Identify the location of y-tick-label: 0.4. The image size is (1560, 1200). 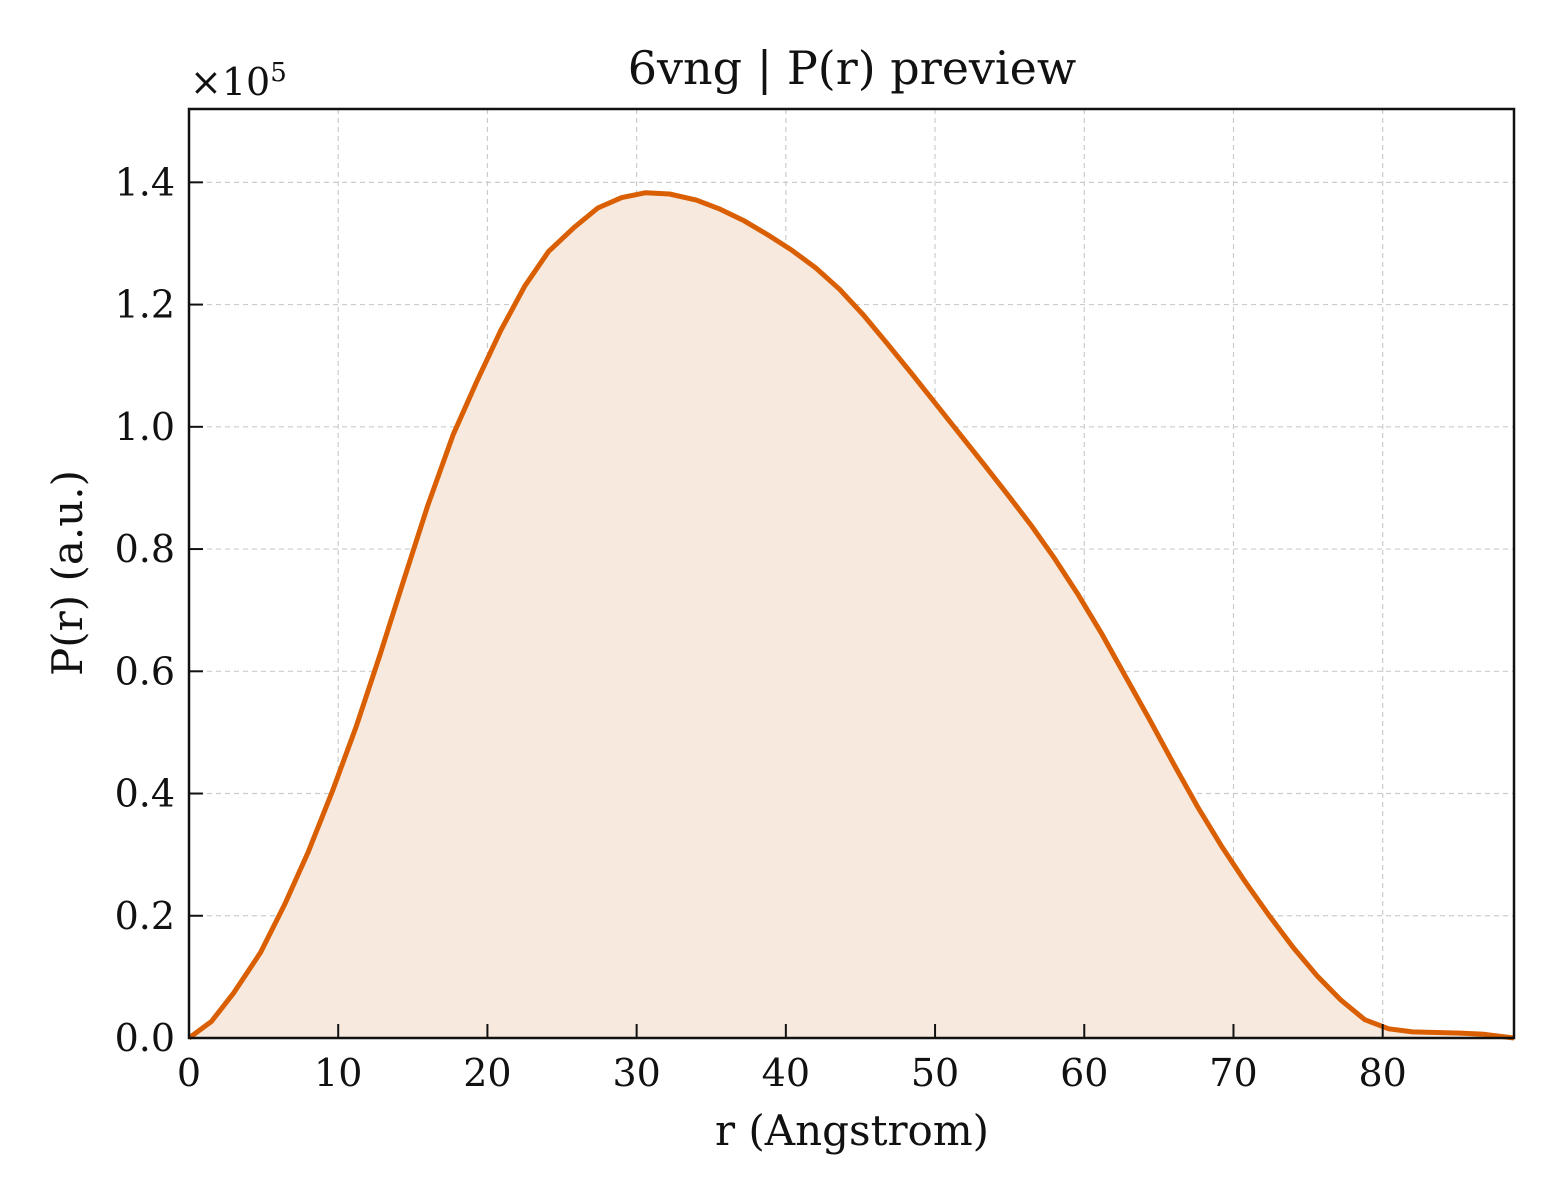
(145, 794).